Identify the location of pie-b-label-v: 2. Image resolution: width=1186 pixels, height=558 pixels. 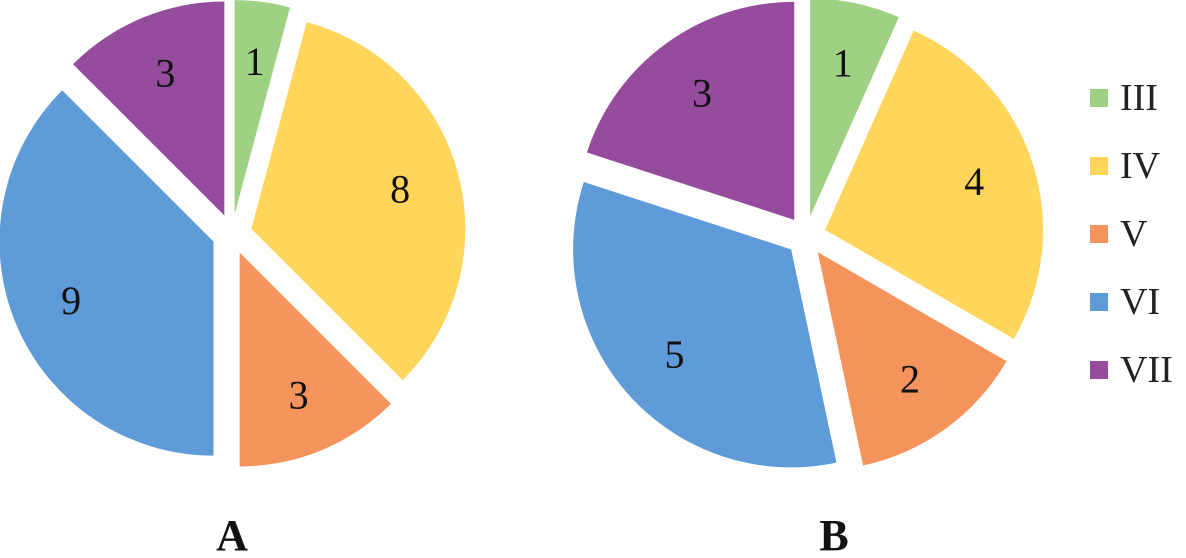
(910, 379).